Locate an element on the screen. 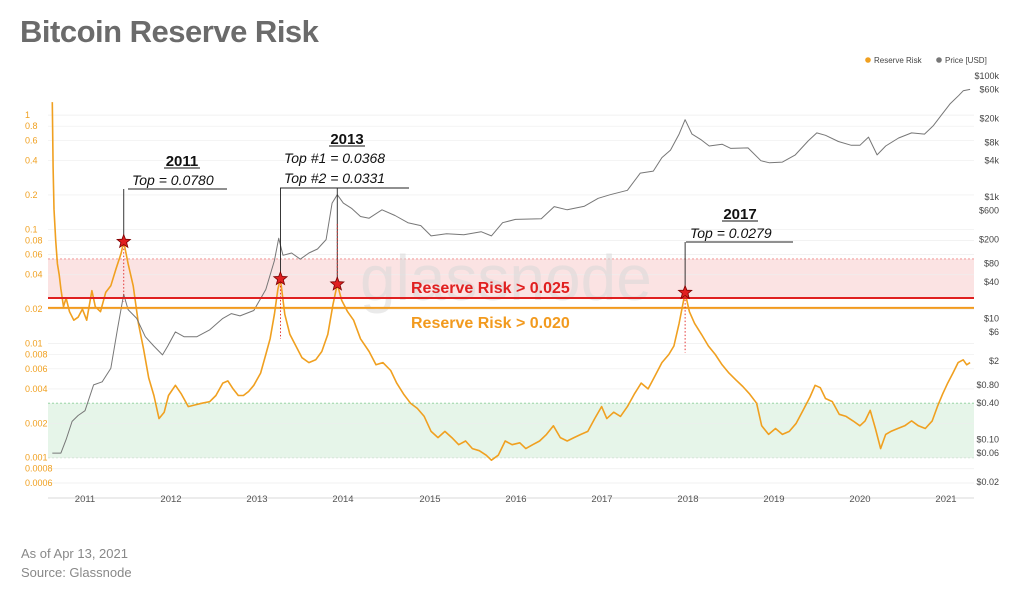  left-tick-label: 0.04 is located at coordinates (34, 275).